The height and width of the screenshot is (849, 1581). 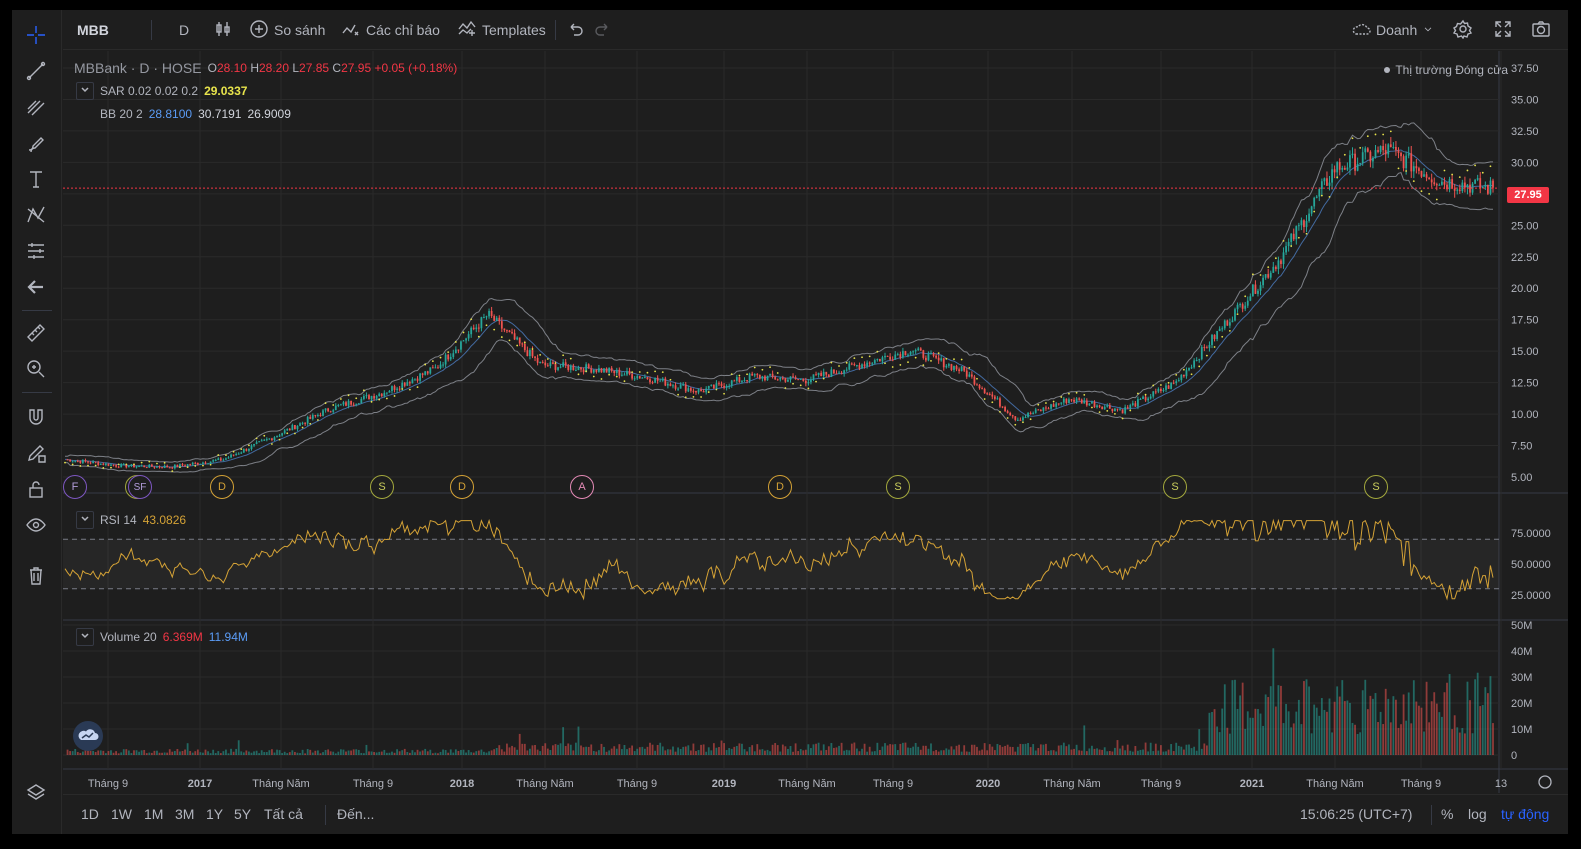 I want to click on chart-type-button, so click(x=223, y=30).